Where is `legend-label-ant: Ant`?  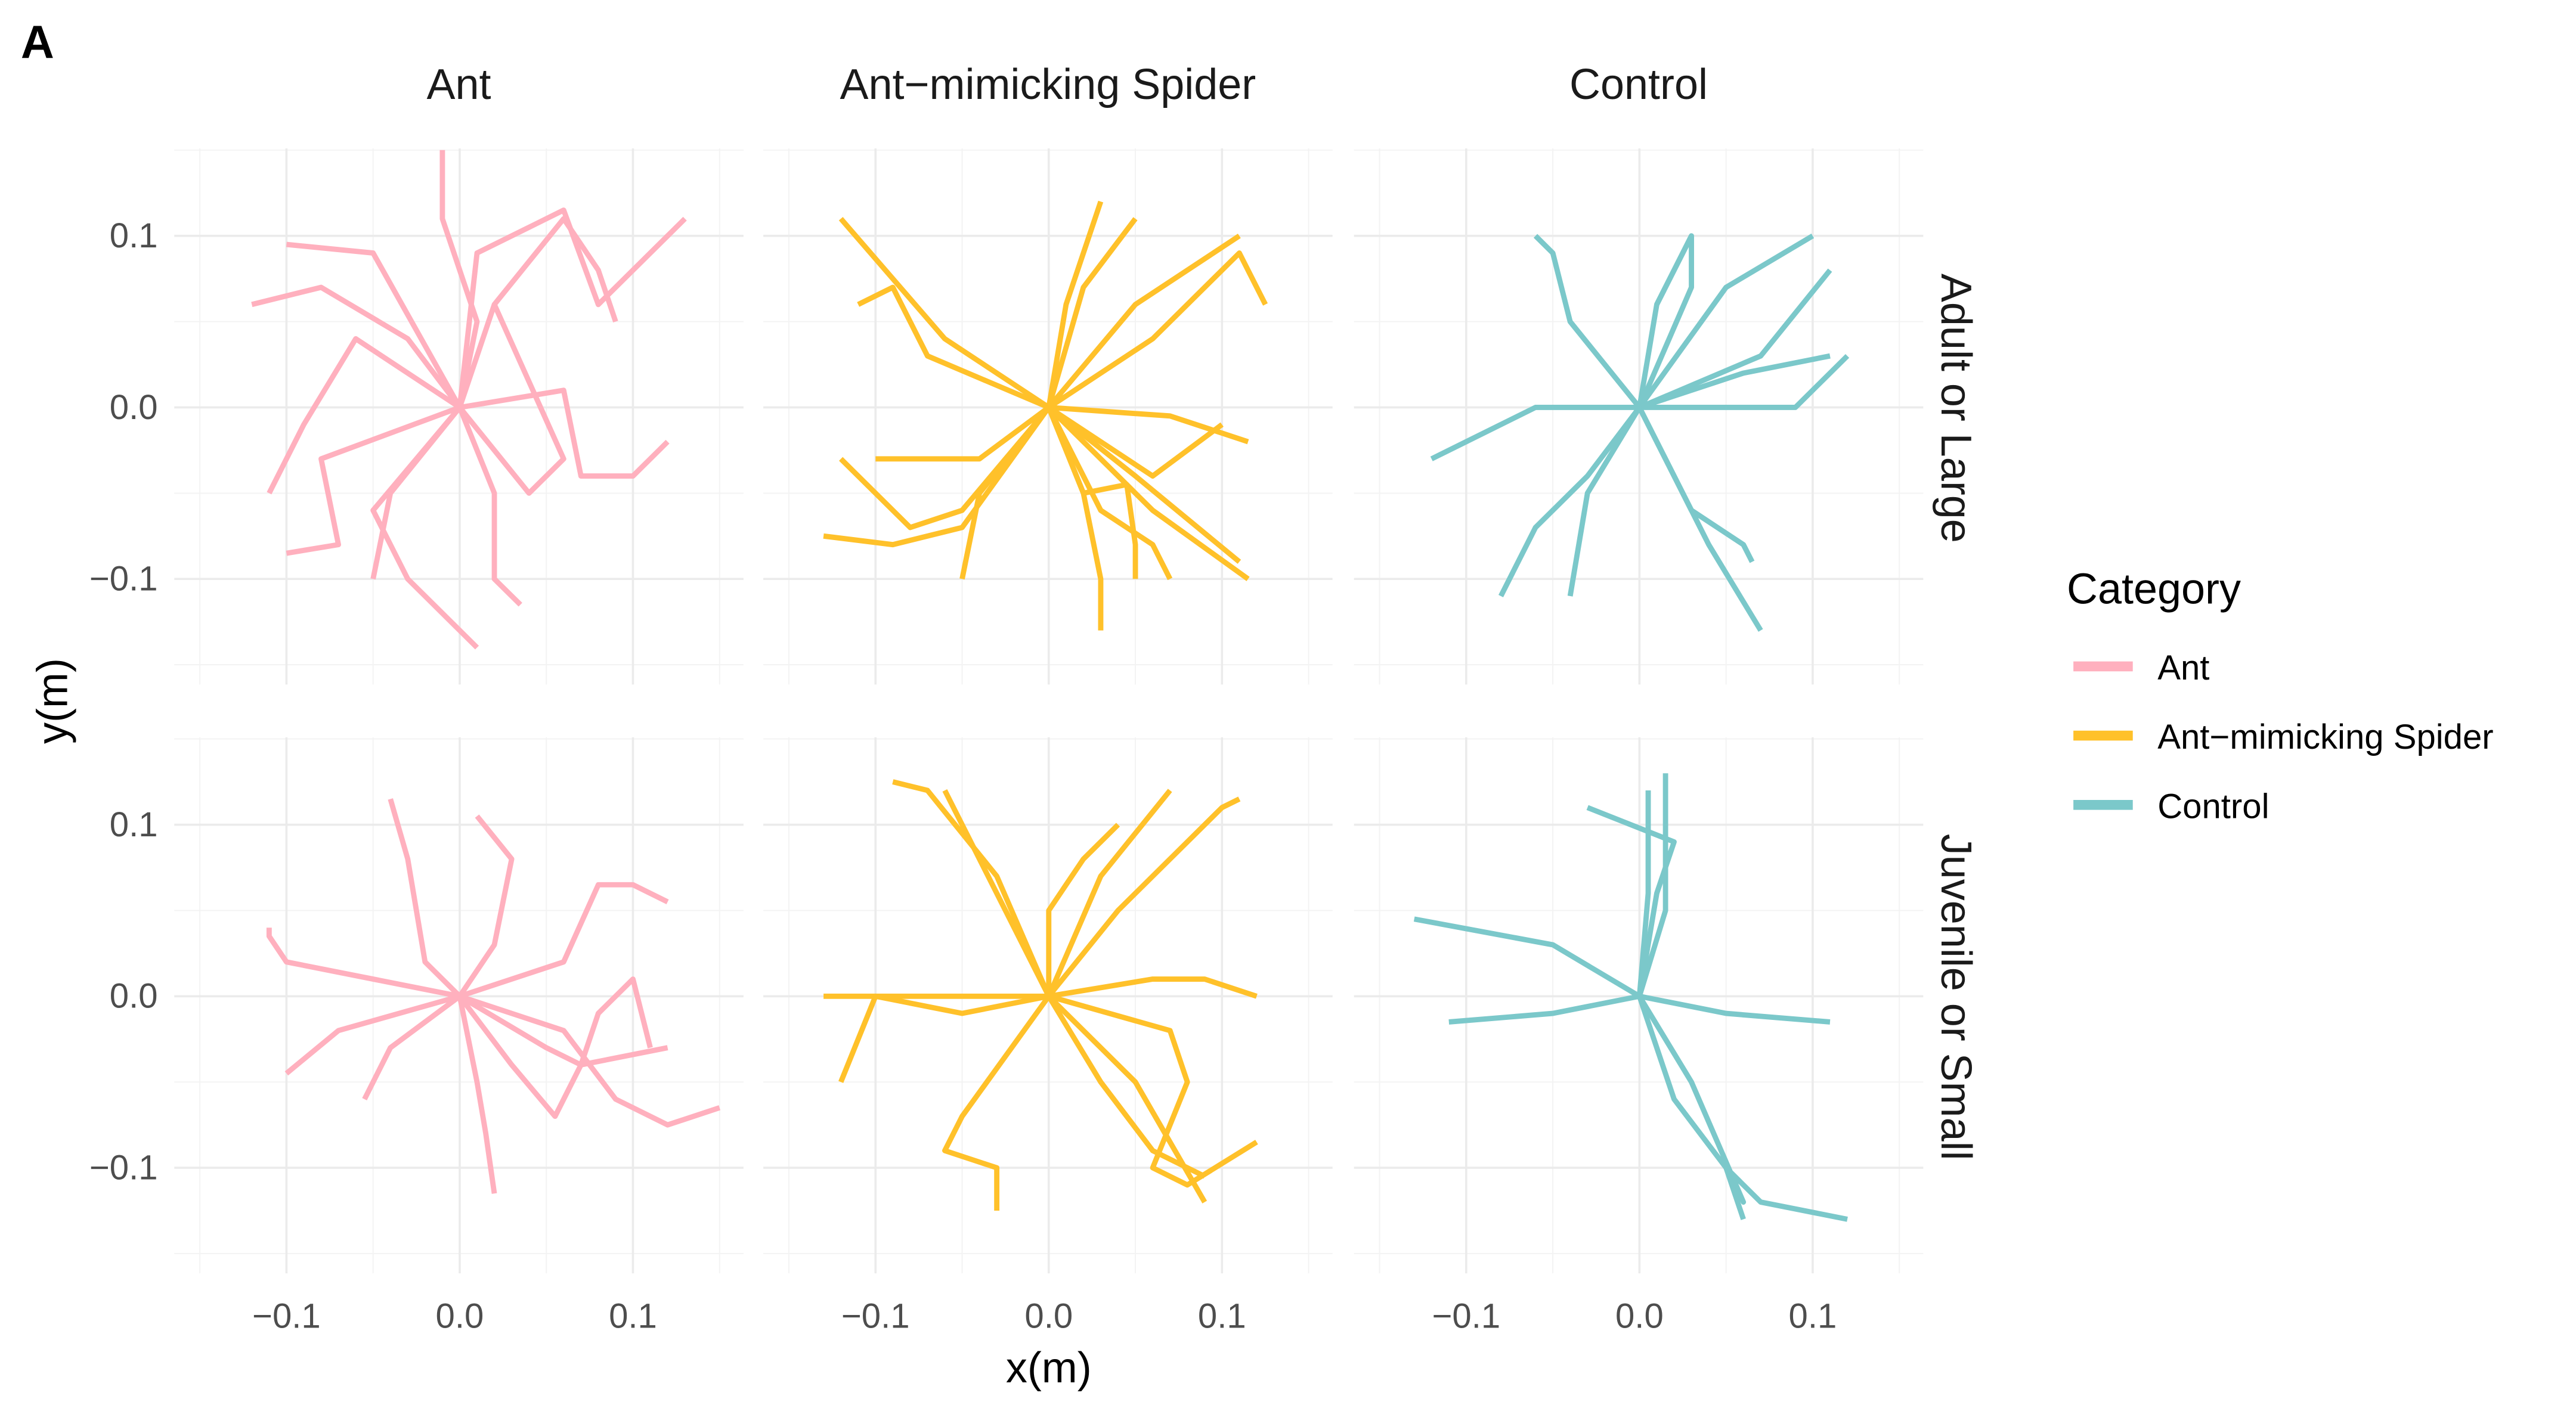
legend-label-ant: Ant is located at coordinates (2183, 668).